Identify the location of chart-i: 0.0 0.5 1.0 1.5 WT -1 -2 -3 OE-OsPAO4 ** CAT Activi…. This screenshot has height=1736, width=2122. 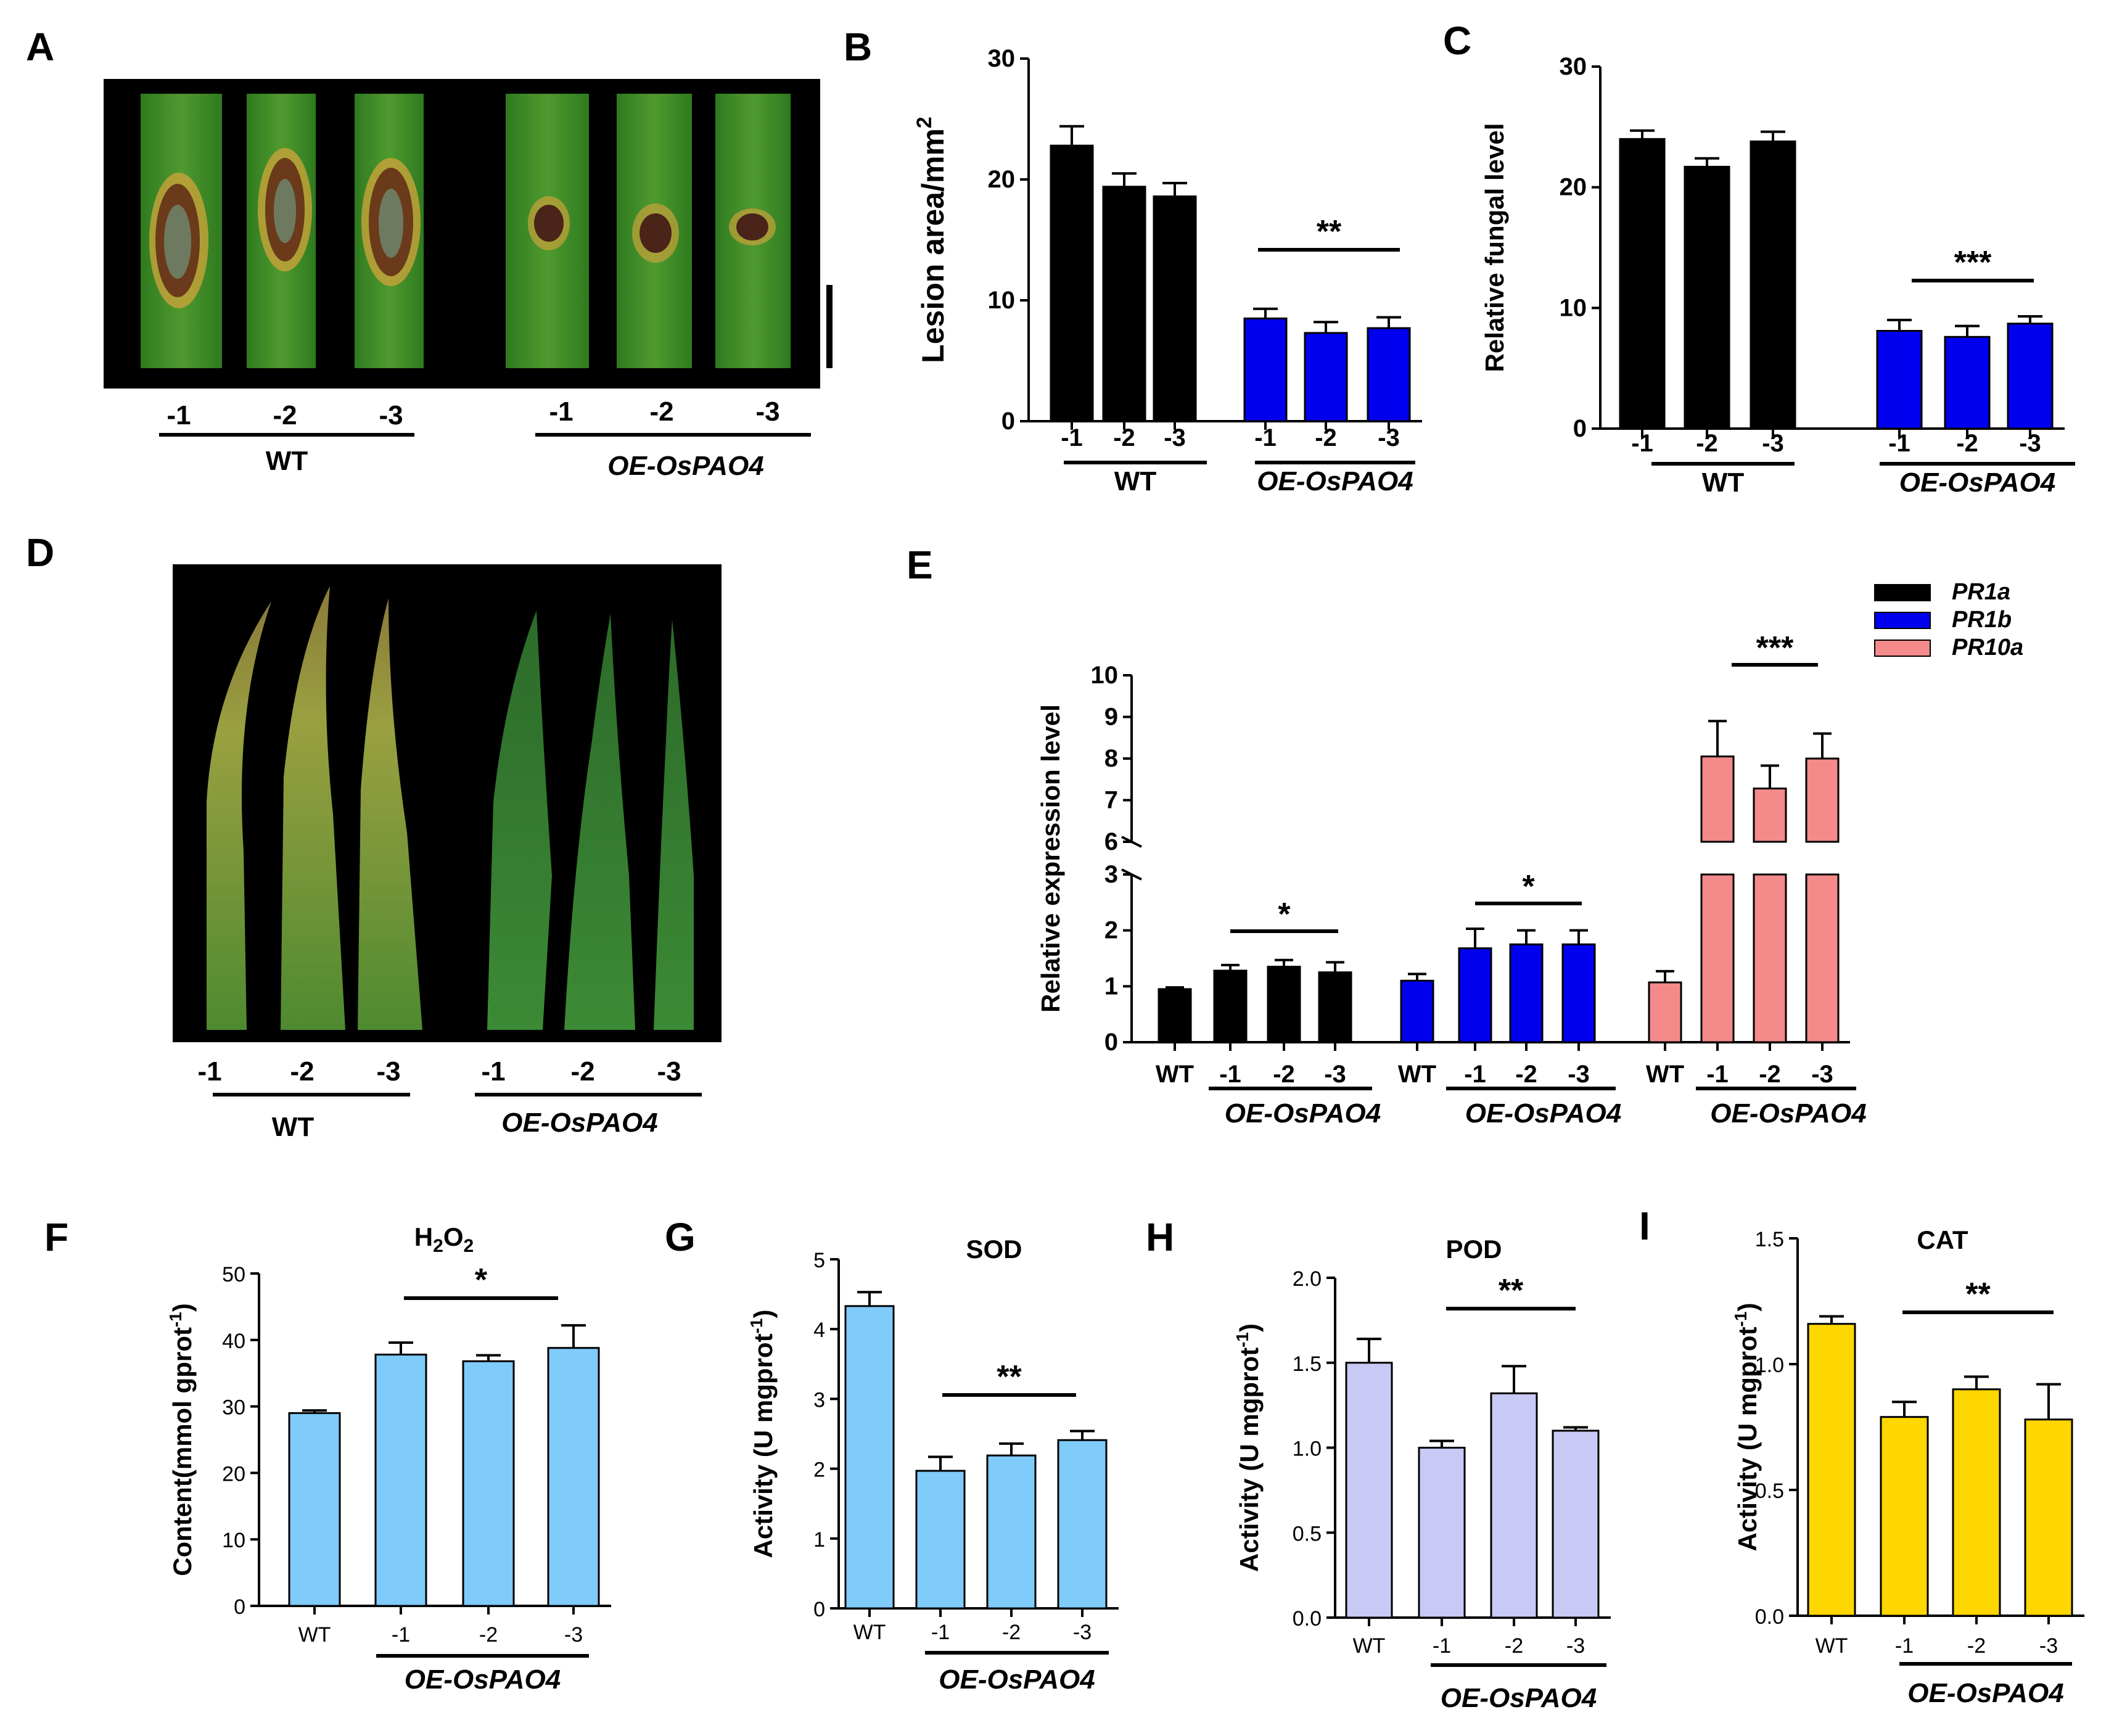
(1907, 1467).